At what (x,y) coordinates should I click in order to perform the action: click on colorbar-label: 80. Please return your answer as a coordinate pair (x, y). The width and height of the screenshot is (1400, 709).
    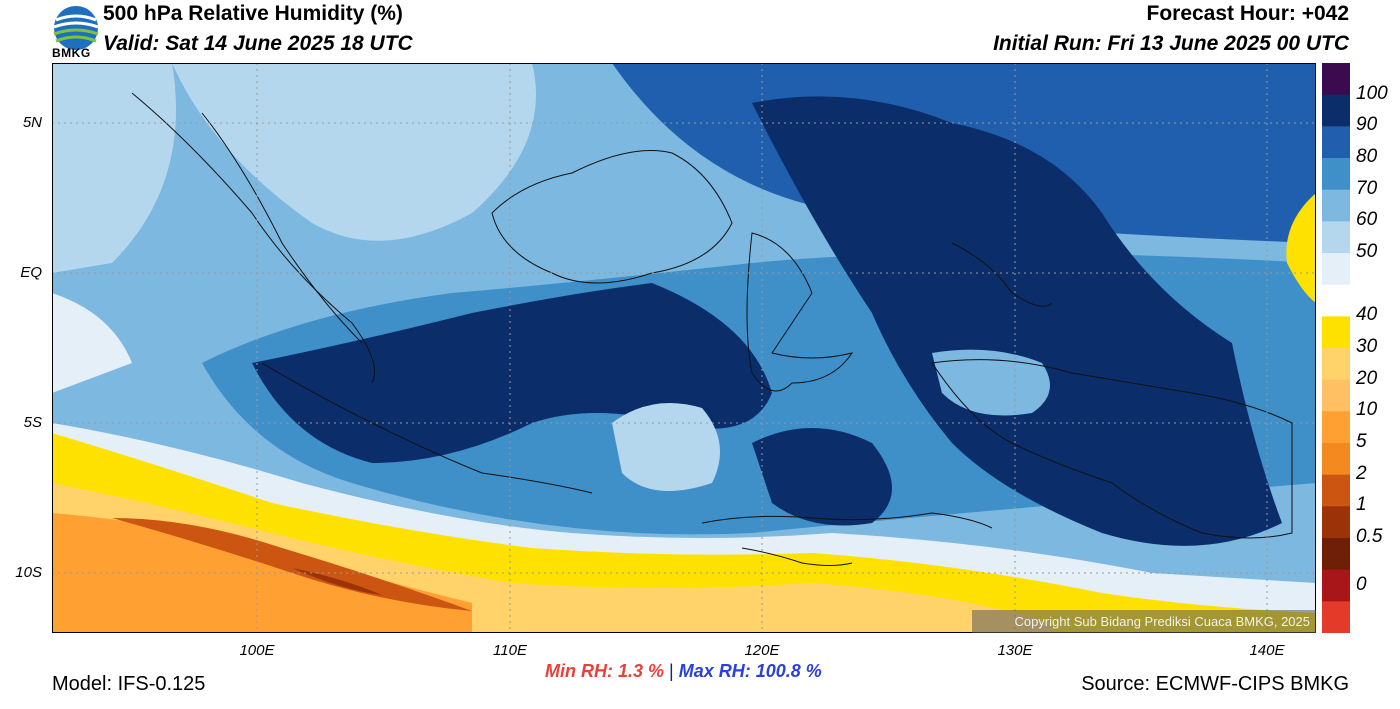
    Looking at the image, I should click on (1367, 156).